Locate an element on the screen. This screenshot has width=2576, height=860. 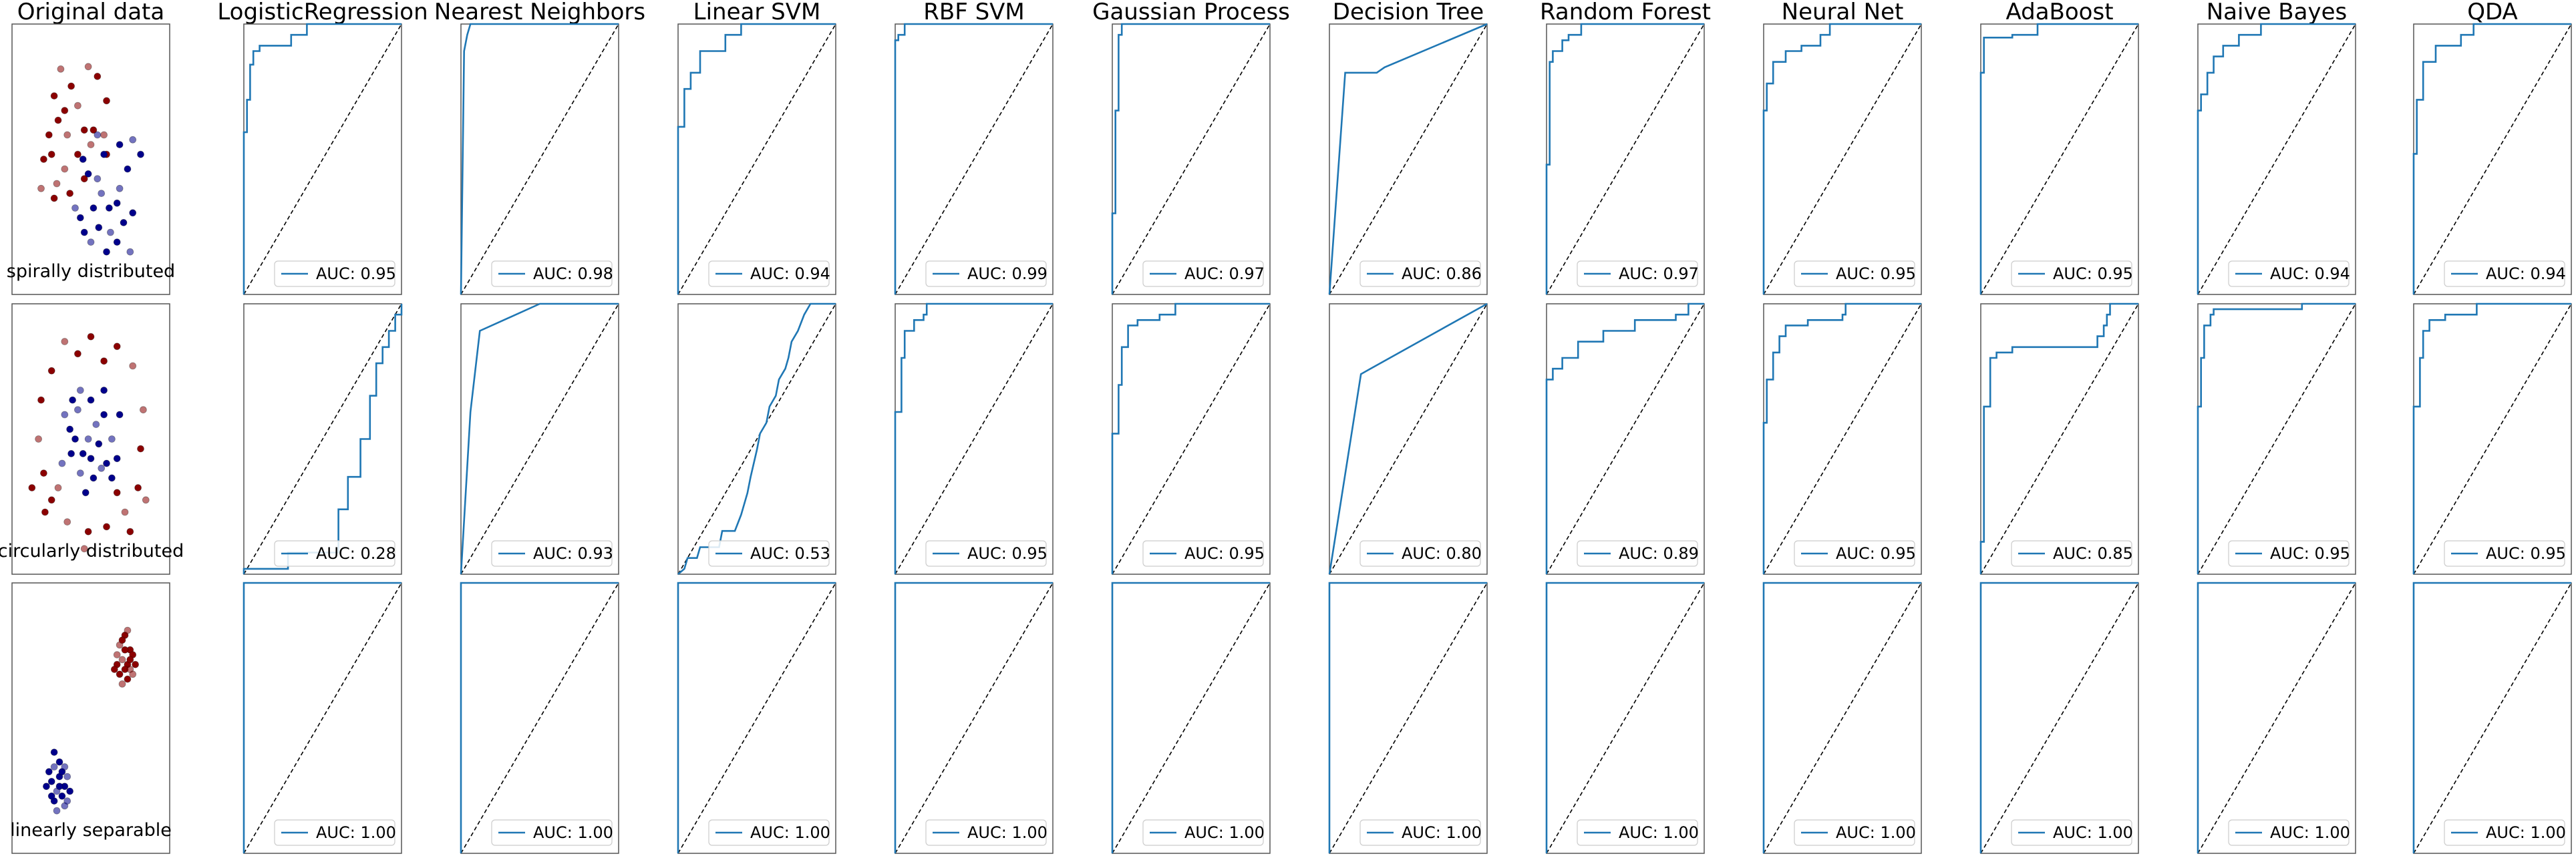
roc-panel-logisticregression-row-1: AUC: 0.95 is located at coordinates (322, 159).